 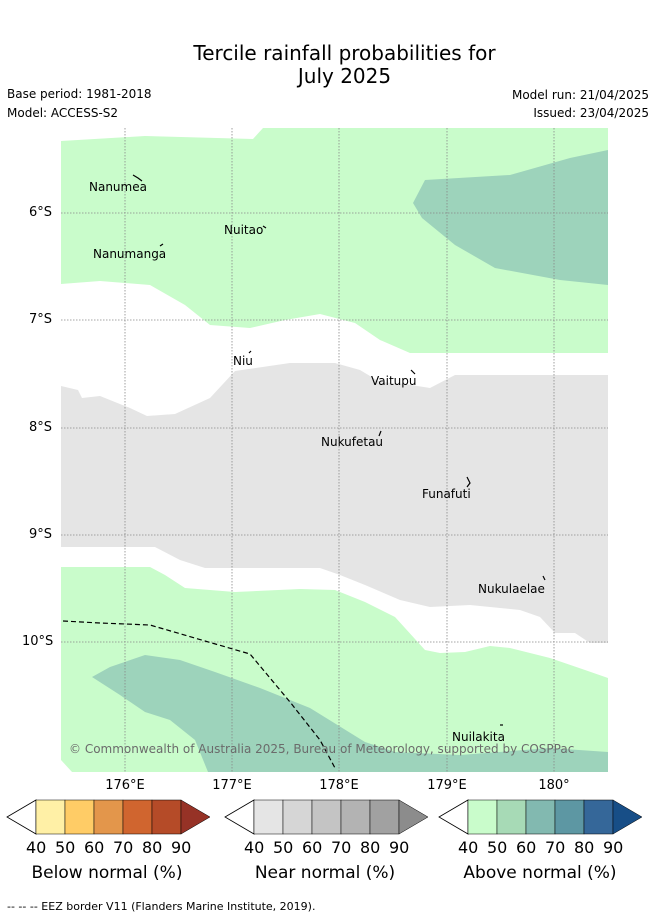 What do you see at coordinates (554, 785) in the screenshot?
I see `lon-label-180: 180°` at bounding box center [554, 785].